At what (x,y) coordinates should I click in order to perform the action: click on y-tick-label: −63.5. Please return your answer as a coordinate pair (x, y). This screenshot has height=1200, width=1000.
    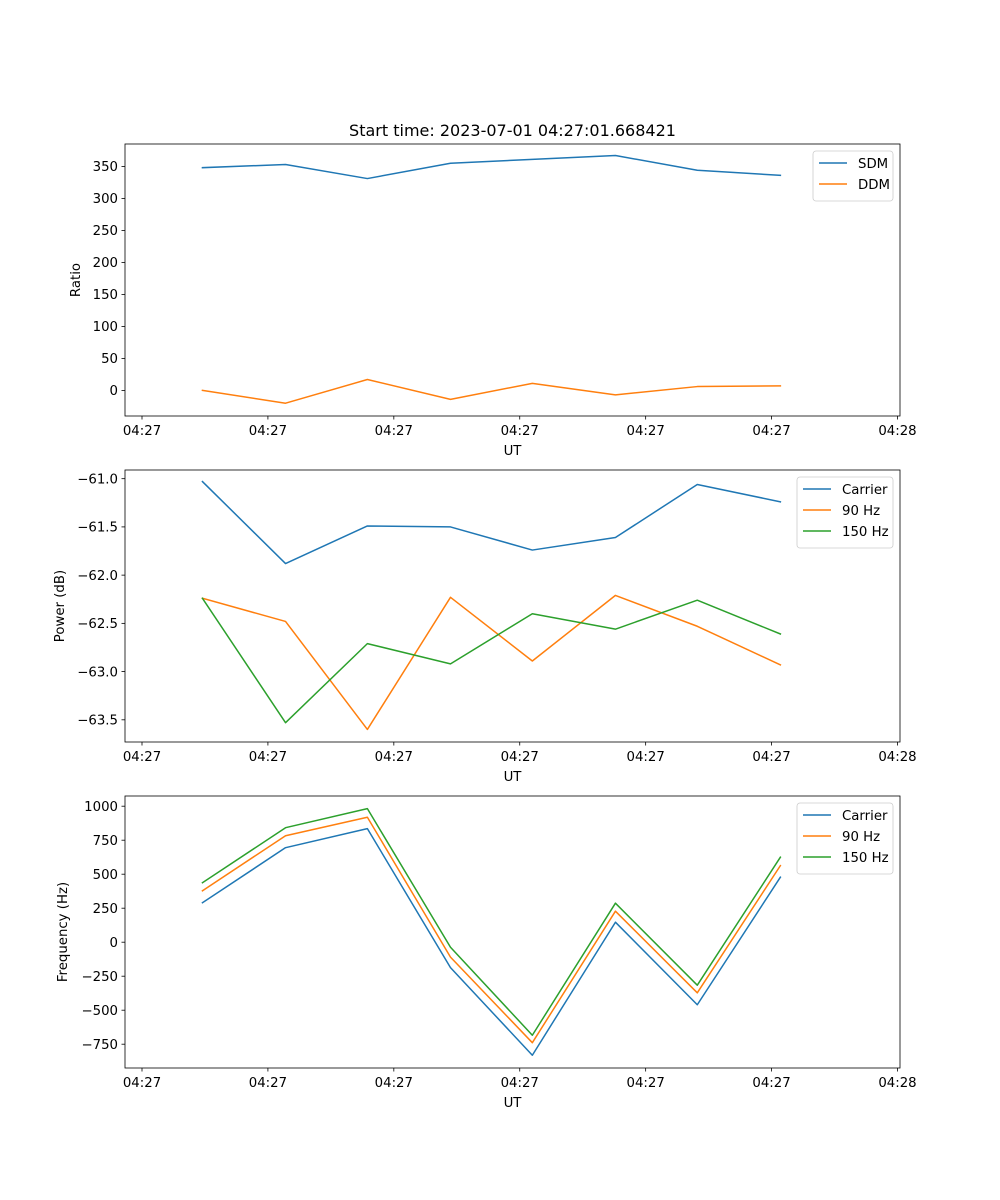
    Looking at the image, I should click on (97, 721).